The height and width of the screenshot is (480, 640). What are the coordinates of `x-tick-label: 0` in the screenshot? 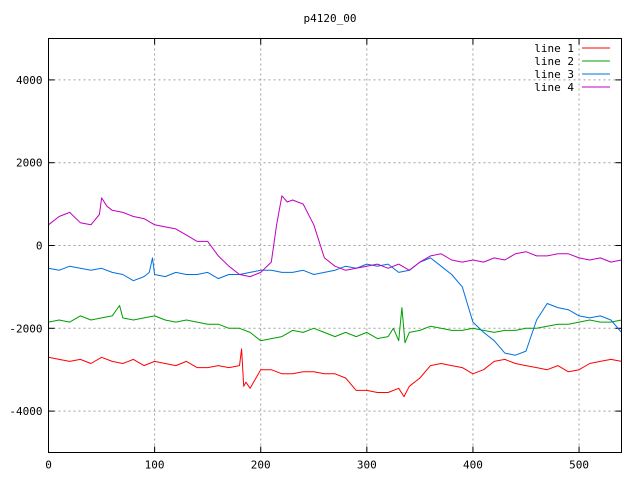 It's located at (48, 465).